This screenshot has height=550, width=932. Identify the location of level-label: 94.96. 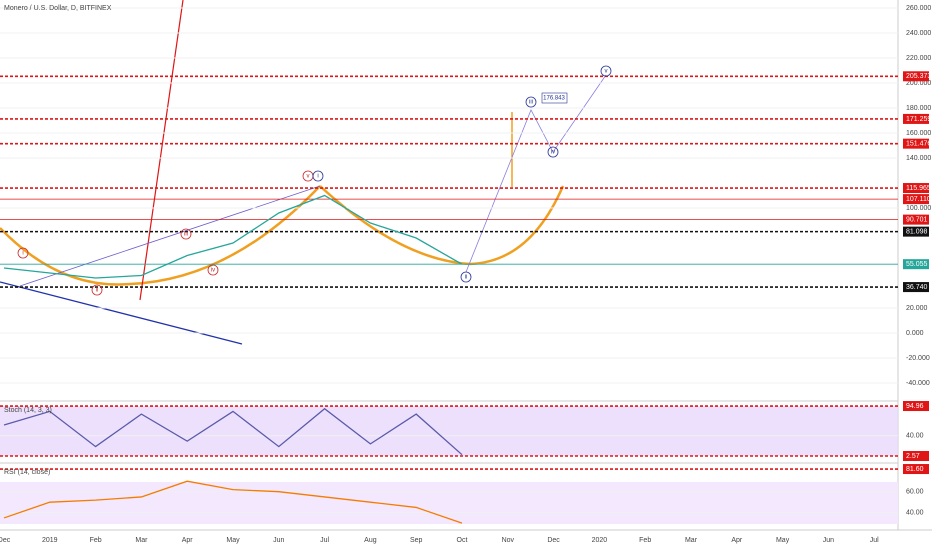
(915, 406).